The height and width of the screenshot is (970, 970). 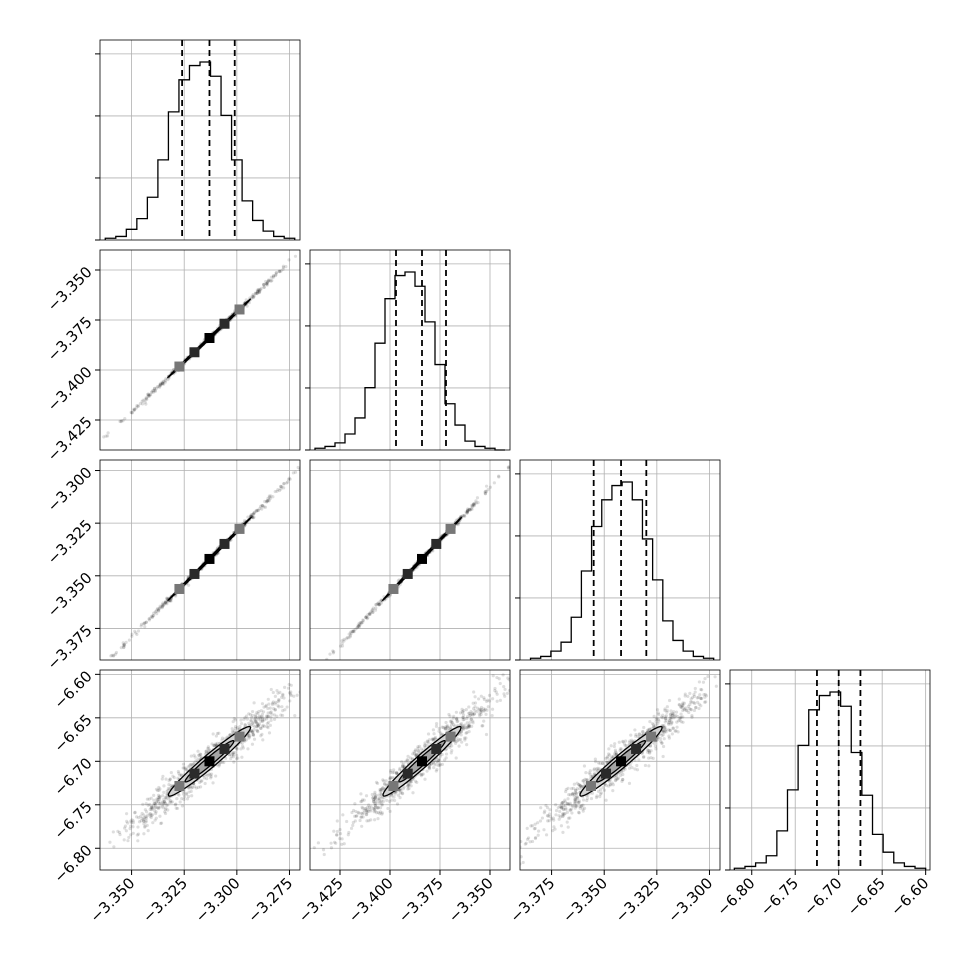 What do you see at coordinates (72, 863) in the screenshot?
I see `y-tick-label: −6.80` at bounding box center [72, 863].